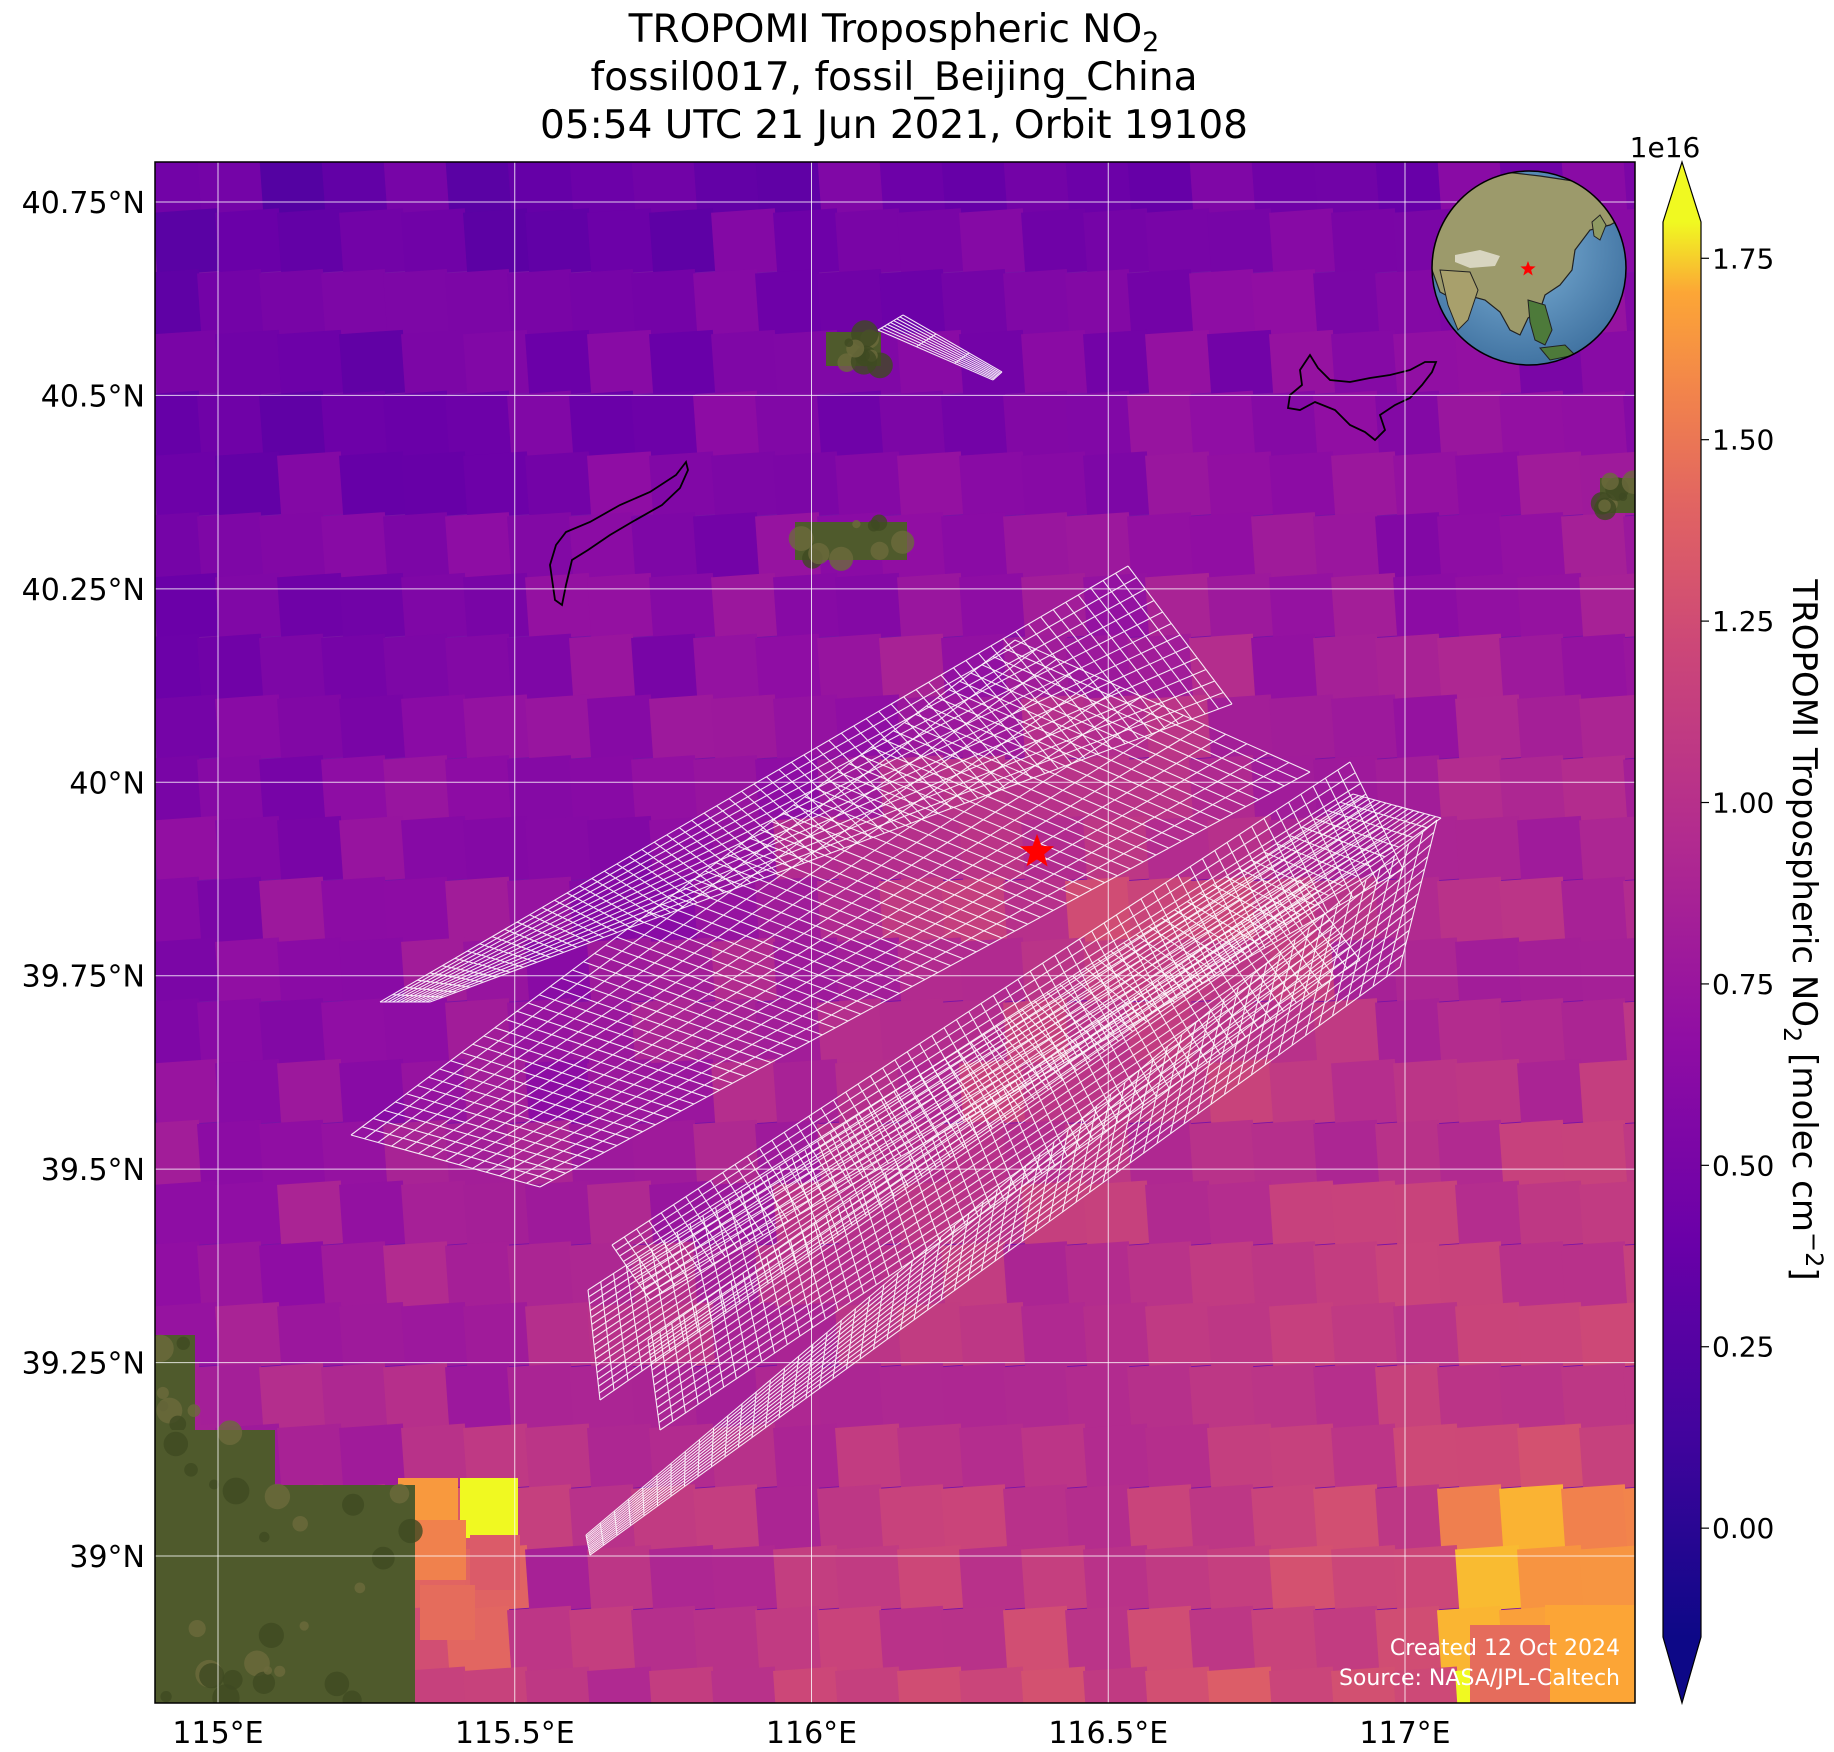 Image resolution: width=1834 pixels, height=1752 pixels. I want to click on target-star-marker, so click(1037, 850).